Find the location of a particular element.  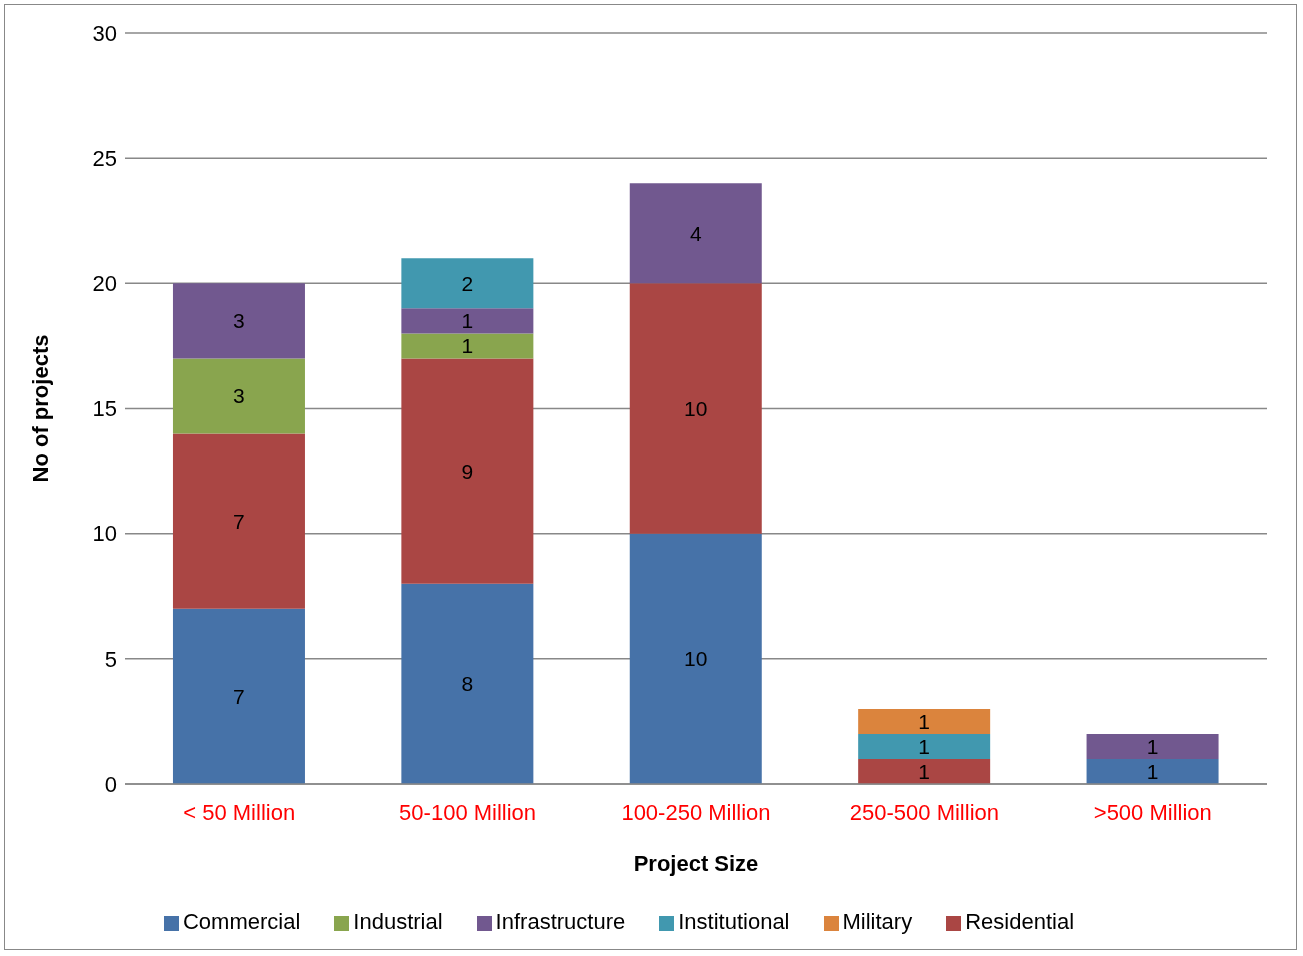

legend-label: Commercial is located at coordinates (241, 921).